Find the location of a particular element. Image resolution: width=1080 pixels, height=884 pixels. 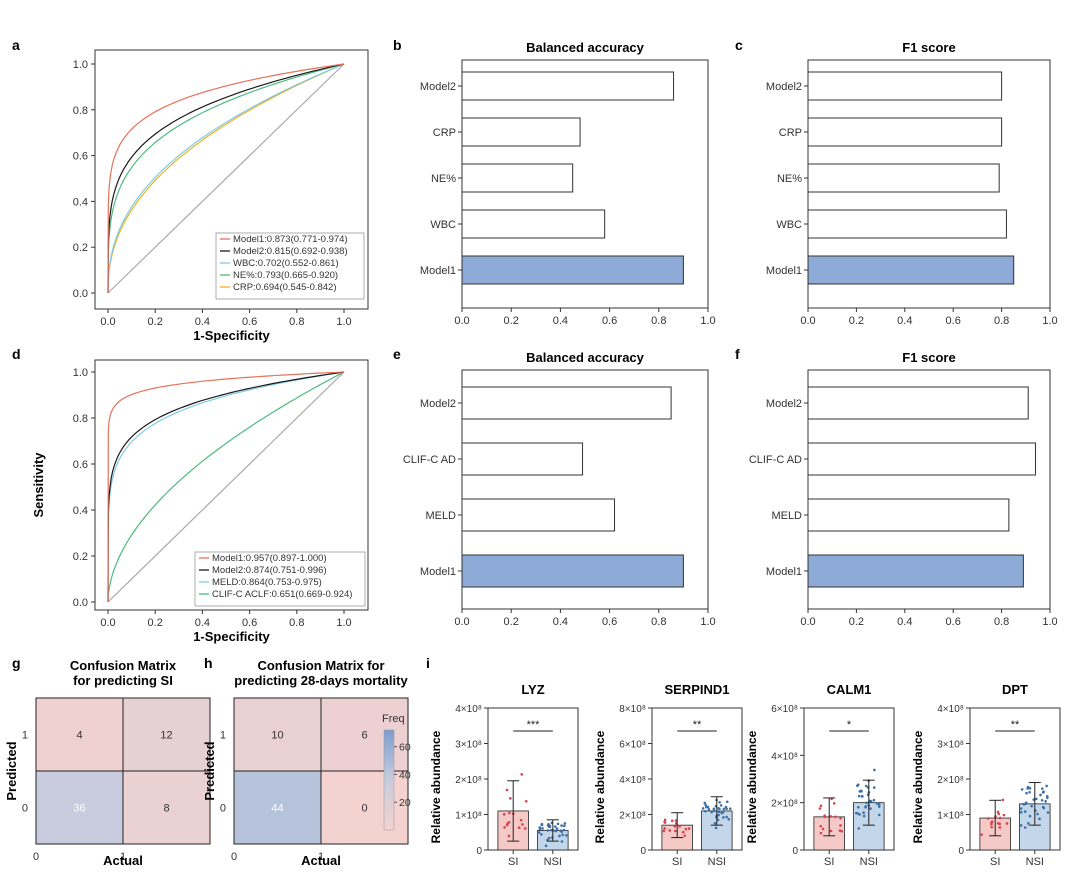

category-label: CRP is located at coordinates (790, 133).